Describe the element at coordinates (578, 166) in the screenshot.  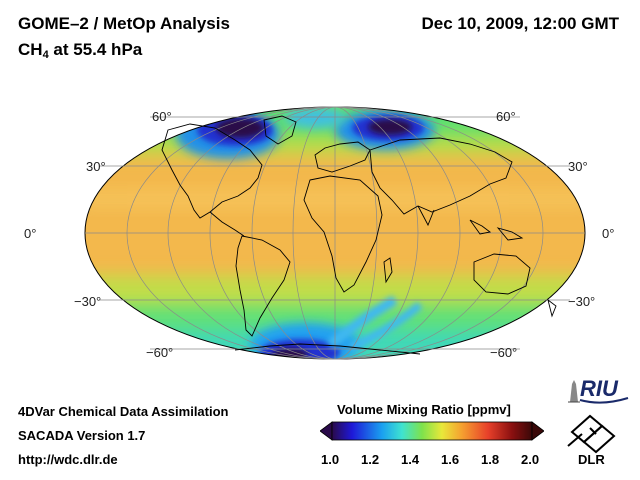
I see `lat-label-30n-right: 30°` at that location.